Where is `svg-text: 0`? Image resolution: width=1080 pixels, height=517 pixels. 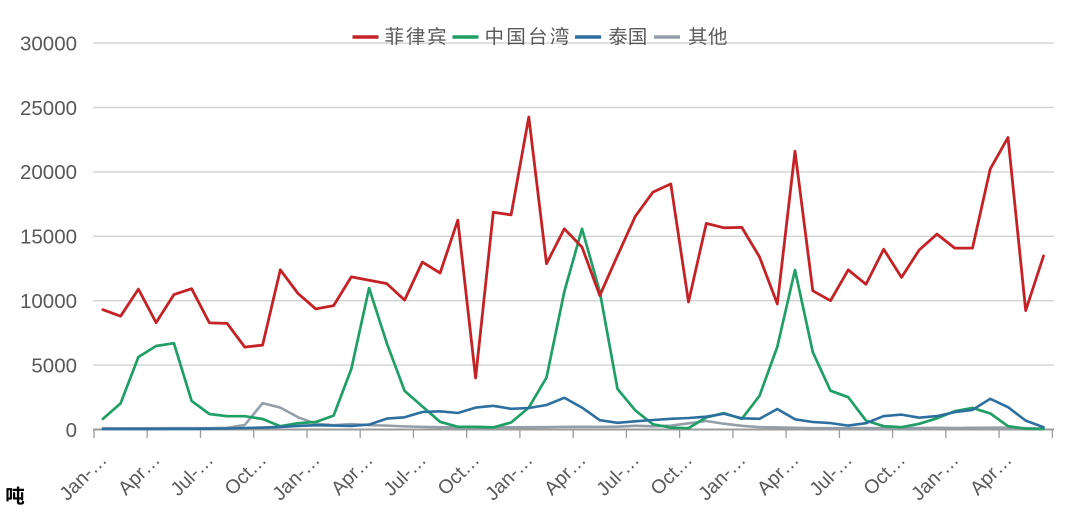 svg-text: 0 is located at coordinates (71, 430).